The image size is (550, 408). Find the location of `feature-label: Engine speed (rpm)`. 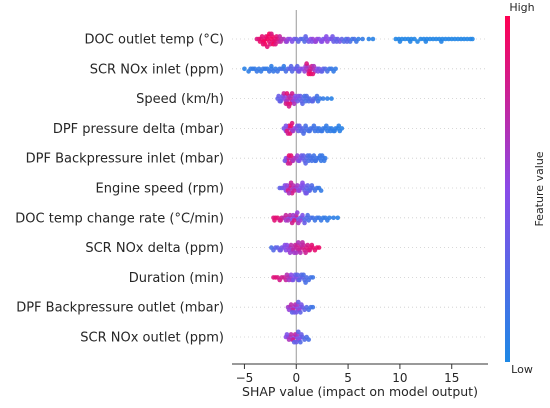

feature-label: Engine speed (rpm) is located at coordinates (160, 189).